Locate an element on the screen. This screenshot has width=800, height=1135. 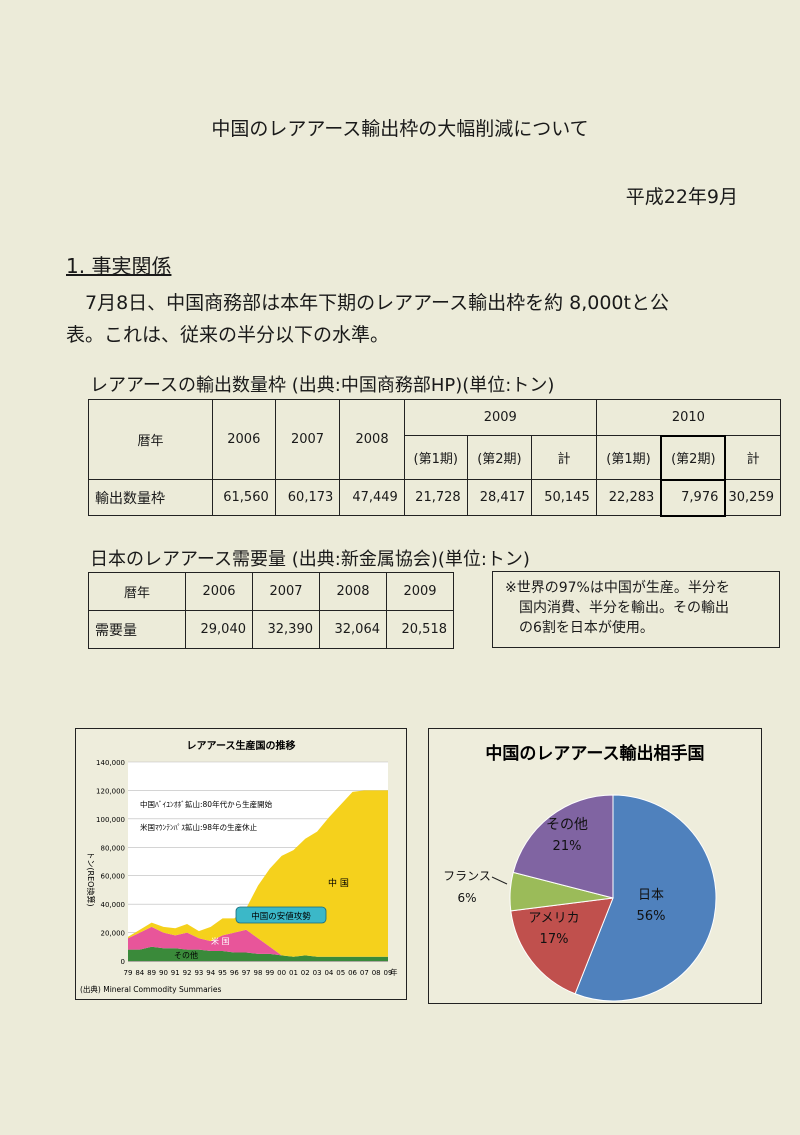
table-cell: 60,173 is located at coordinates (307, 497).